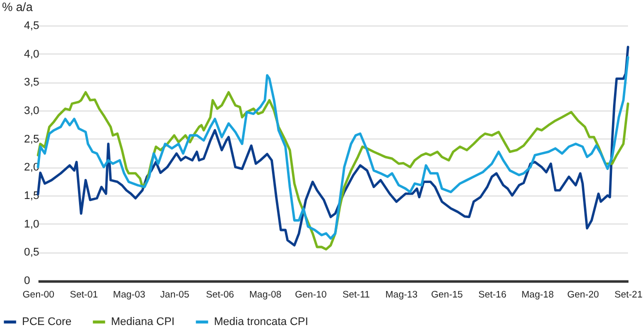  Describe the element at coordinates (129, 295) in the screenshot. I see `x-tick-label: Mag-03` at that location.